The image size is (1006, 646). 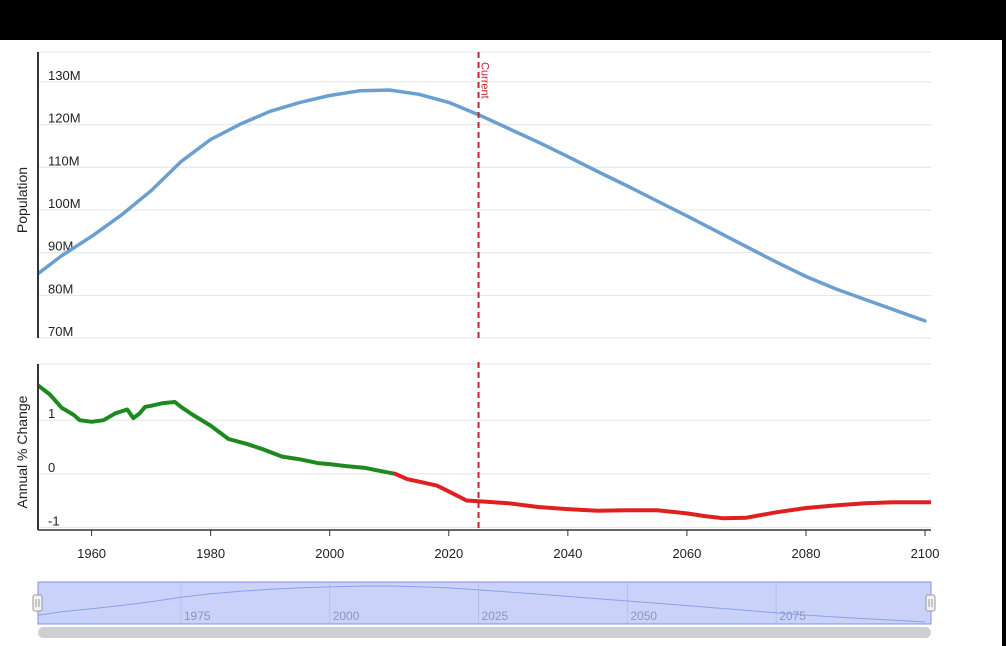 What do you see at coordinates (686, 553) in the screenshot?
I see `x-tick-label: 2060` at bounding box center [686, 553].